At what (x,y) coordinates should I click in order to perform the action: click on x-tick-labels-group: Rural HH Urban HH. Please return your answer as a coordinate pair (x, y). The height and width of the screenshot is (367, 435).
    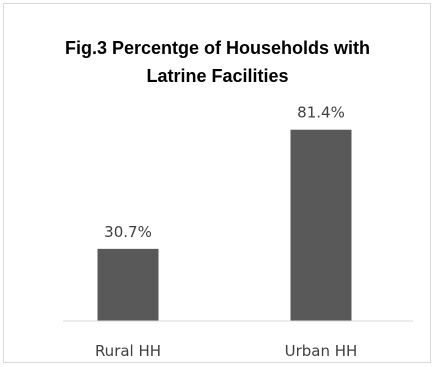
    Looking at the image, I should click on (226, 351).